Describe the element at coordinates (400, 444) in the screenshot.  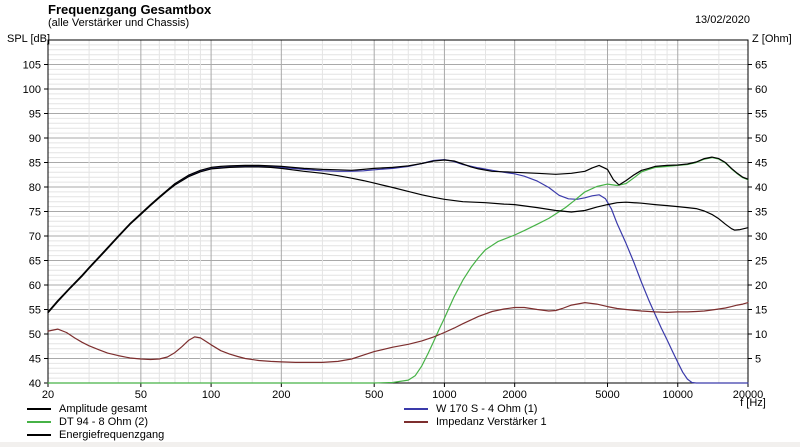
I see `window-bottom-edge` at that location.